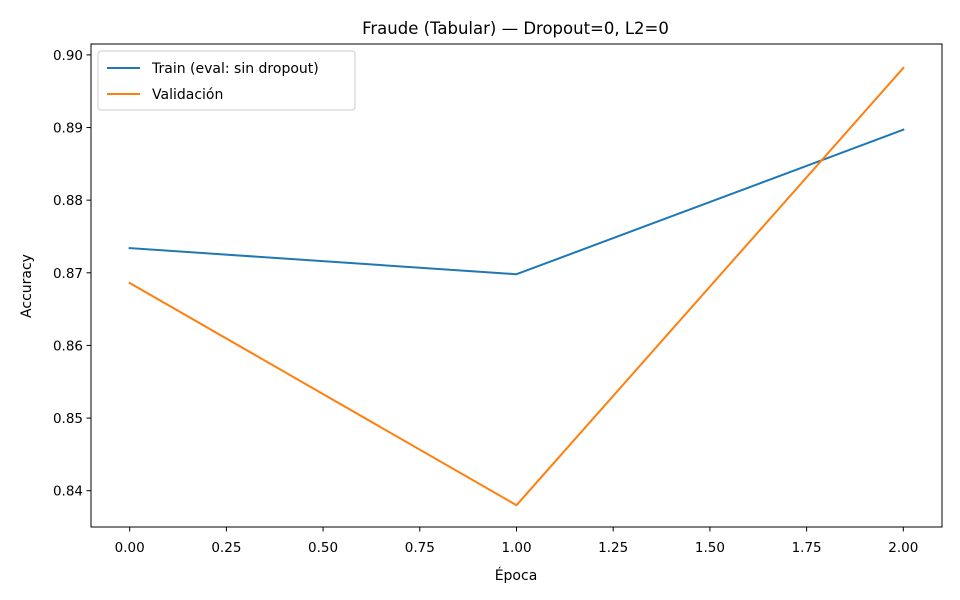 Image resolution: width=960 pixels, height=600 pixels. I want to click on y-tick-label: 0.89, so click(68, 129).